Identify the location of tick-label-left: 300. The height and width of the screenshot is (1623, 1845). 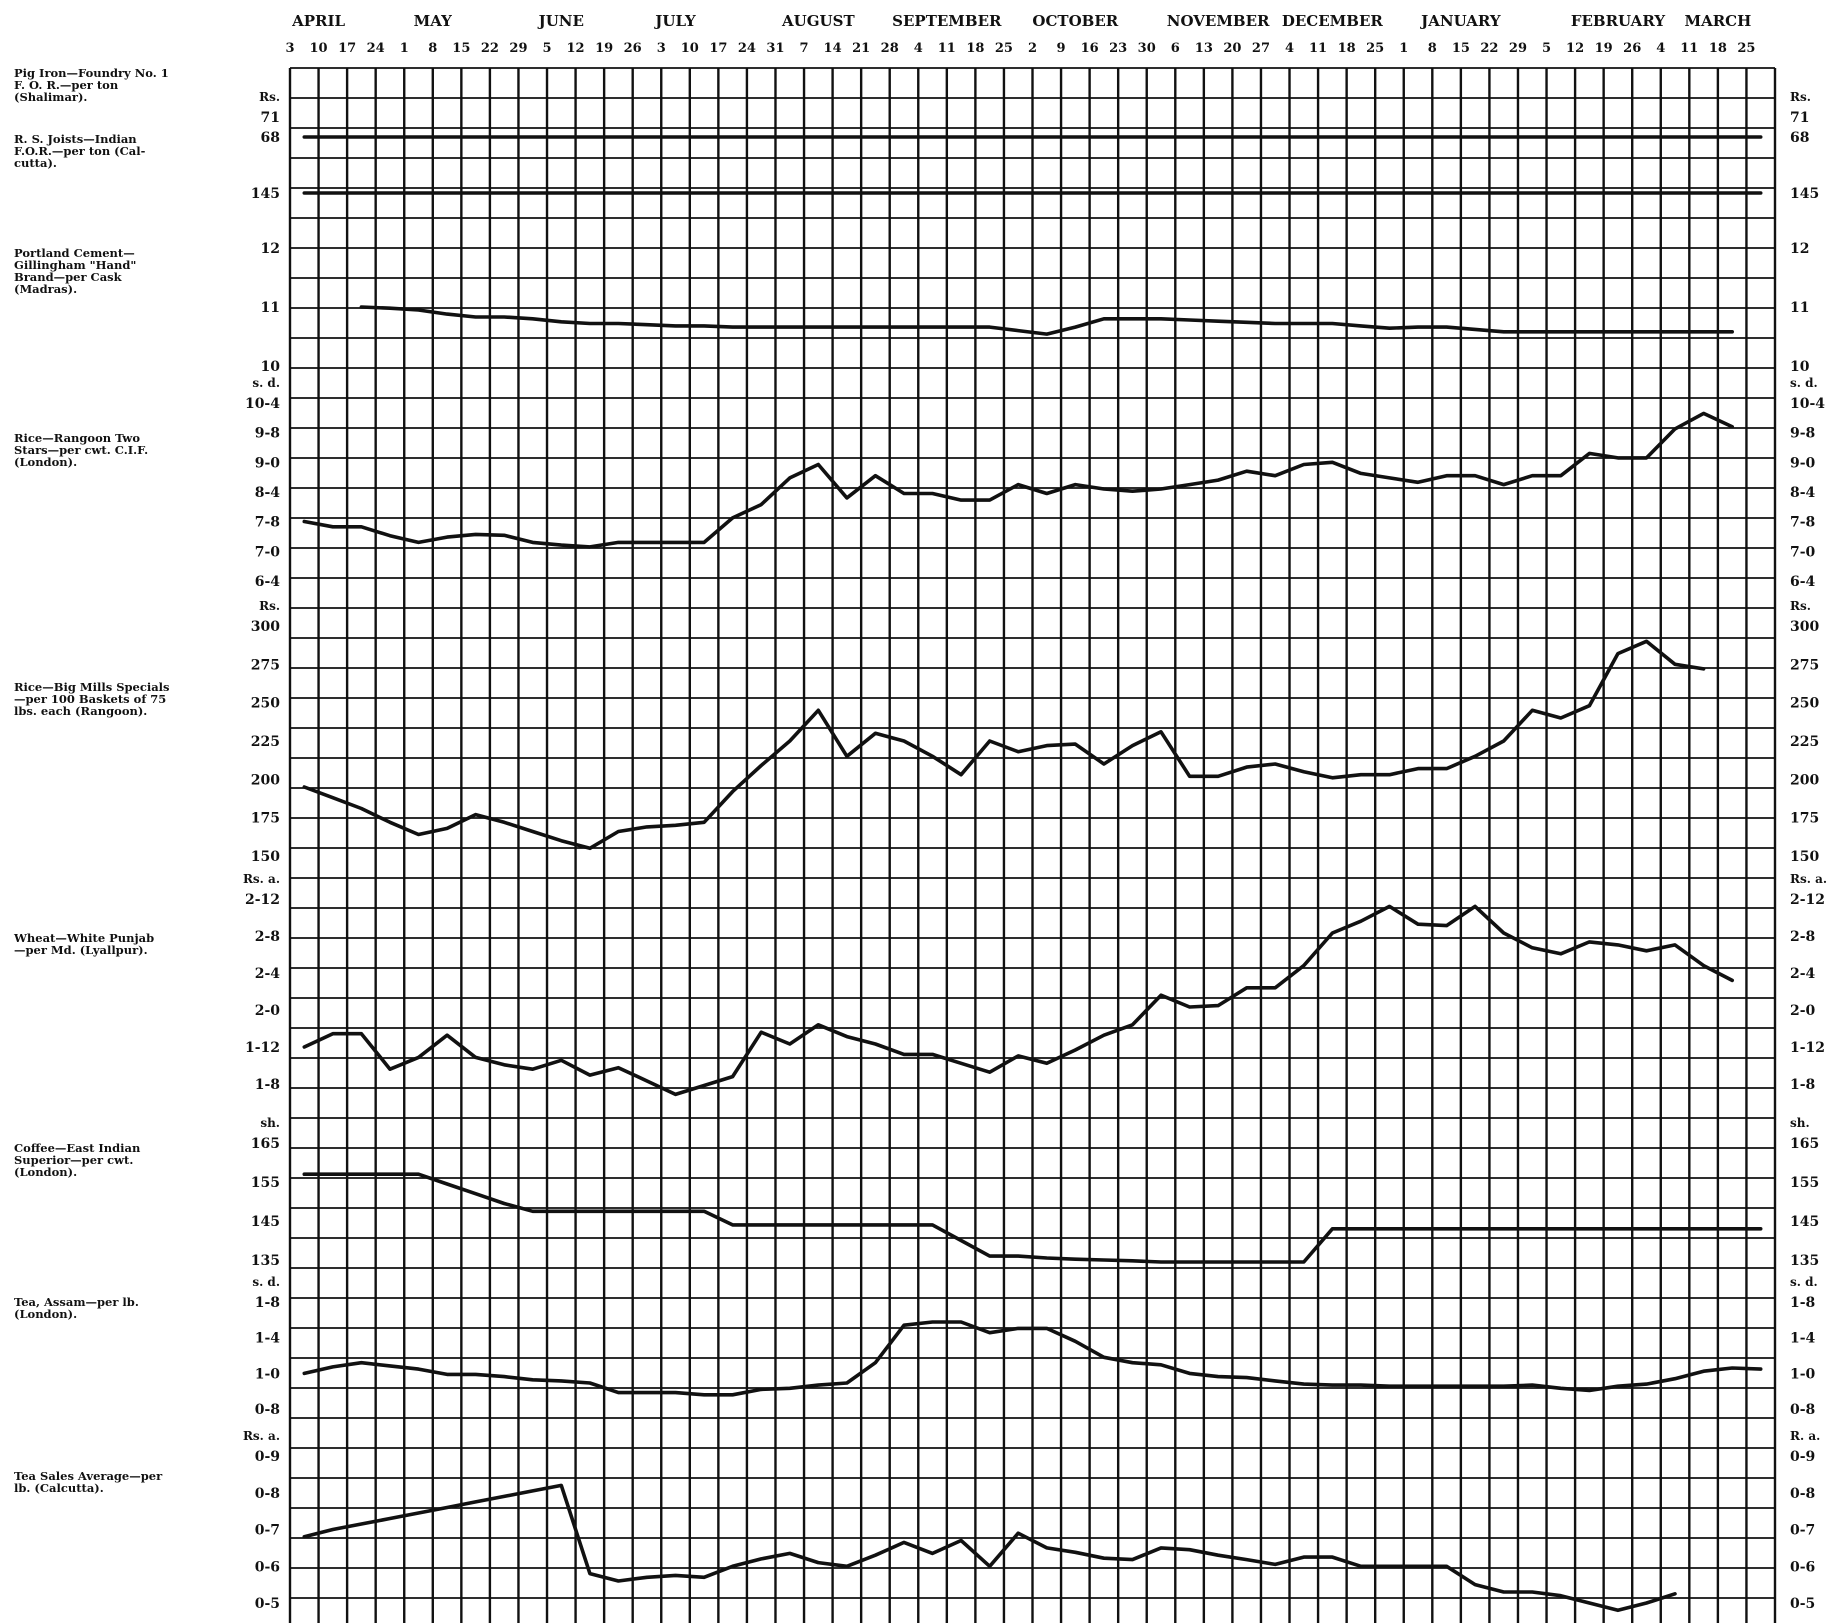
(265, 627).